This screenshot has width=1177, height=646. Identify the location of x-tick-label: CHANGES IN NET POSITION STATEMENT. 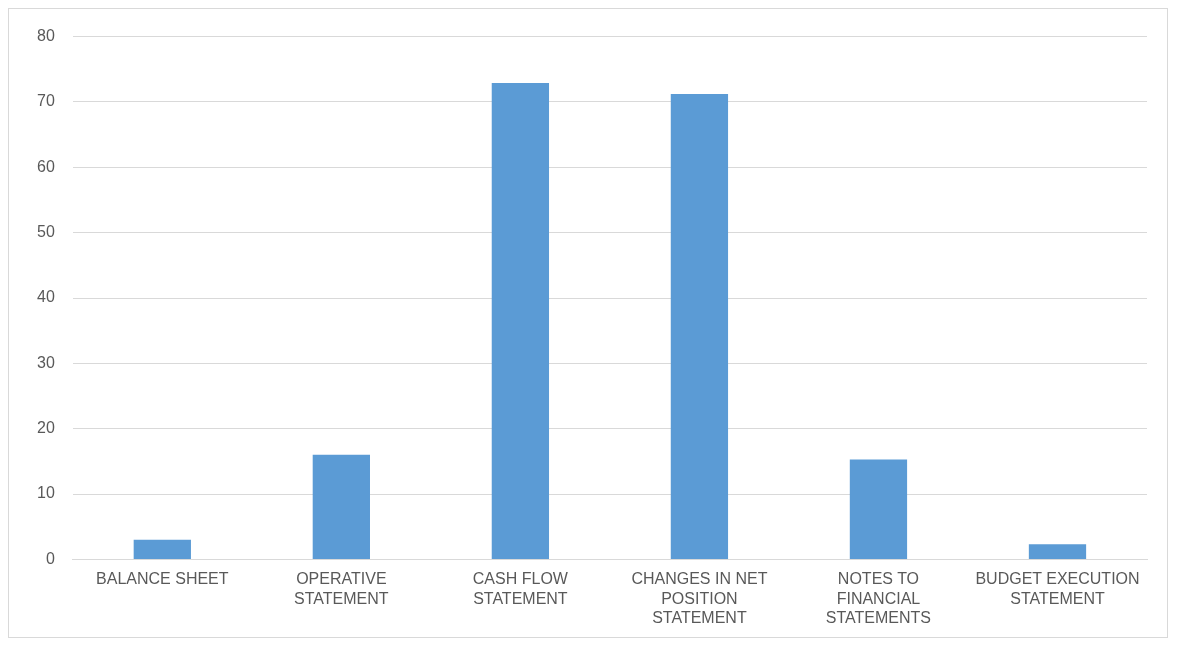
(699, 598).